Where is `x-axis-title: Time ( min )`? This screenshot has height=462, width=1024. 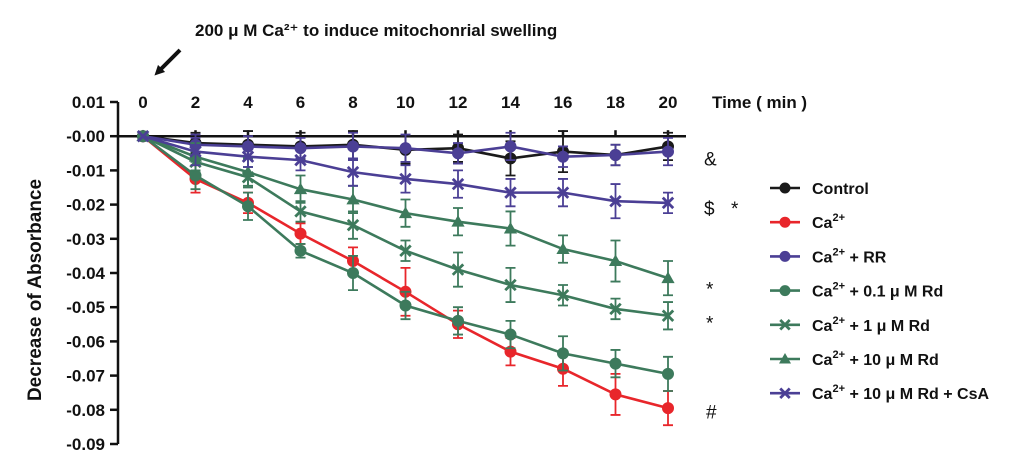 x-axis-title: Time ( min ) is located at coordinates (759, 102).